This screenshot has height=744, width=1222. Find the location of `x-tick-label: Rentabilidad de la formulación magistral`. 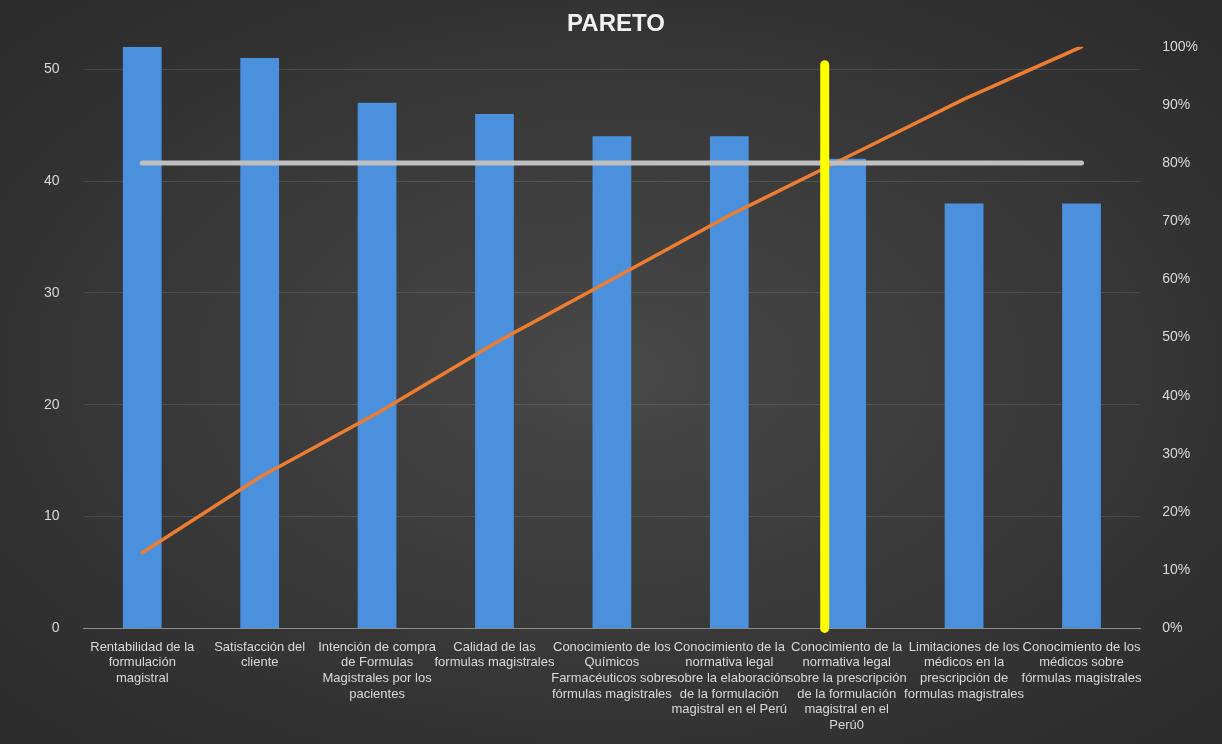

x-tick-label: Rentabilidad de la formulación magistral is located at coordinates (143, 661).